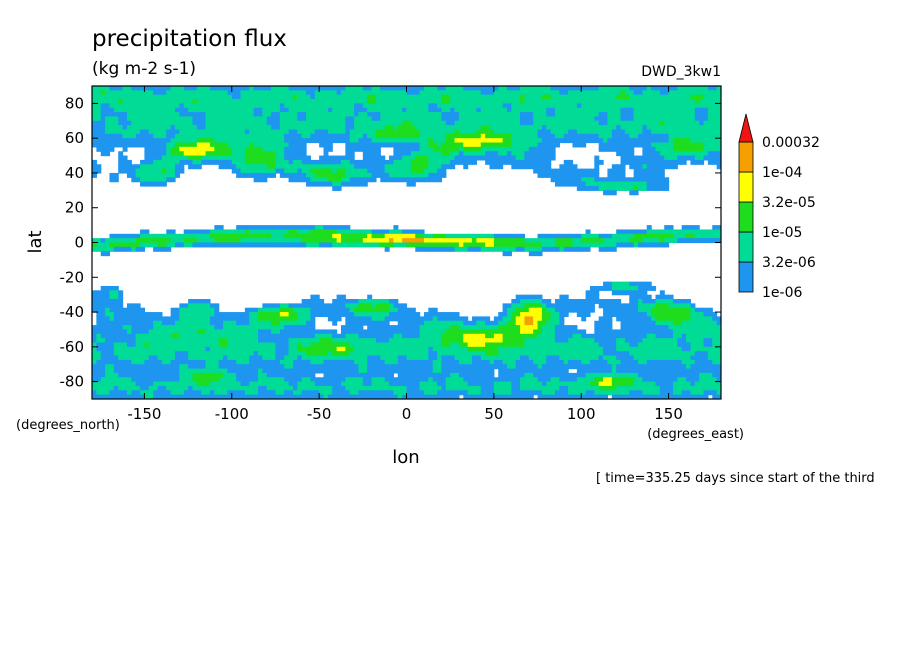 The height and width of the screenshot is (654, 904). I want to click on y-axis-units: (degrees_north), so click(68, 425).